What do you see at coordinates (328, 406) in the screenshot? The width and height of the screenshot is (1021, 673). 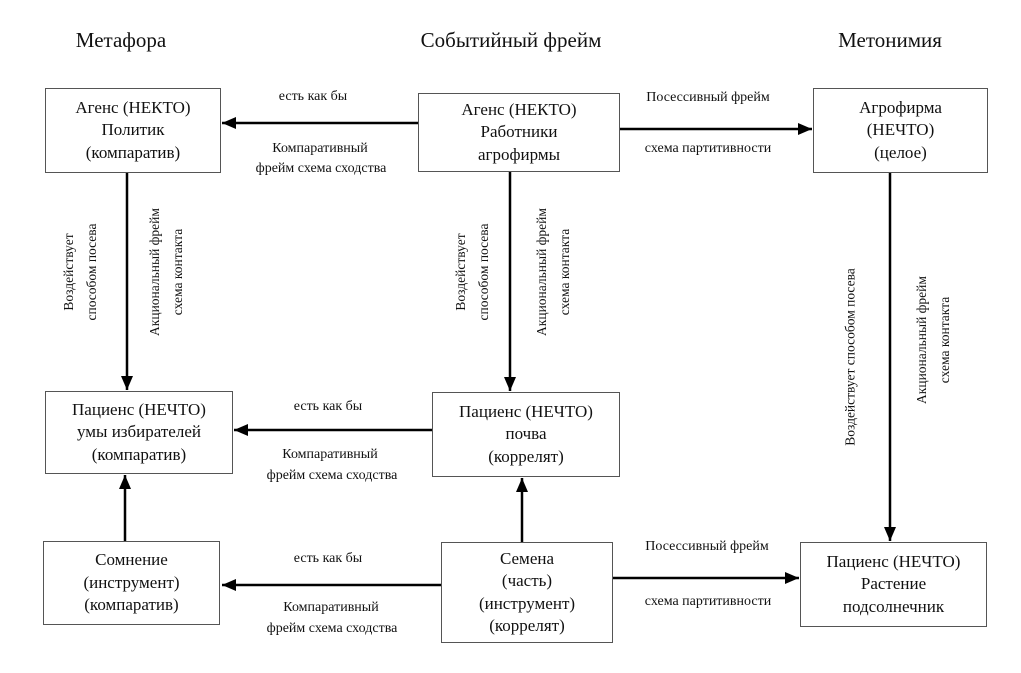 I see `edge-label-middle-above: есть как бы` at bounding box center [328, 406].